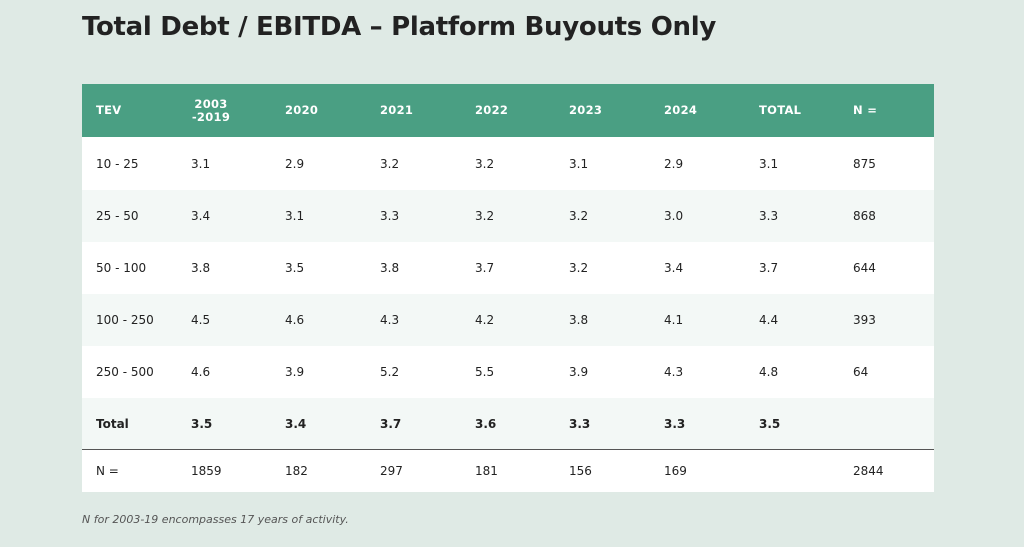 The width and height of the screenshot is (1024, 547). I want to click on table-cell: 3.5, so click(318, 268).